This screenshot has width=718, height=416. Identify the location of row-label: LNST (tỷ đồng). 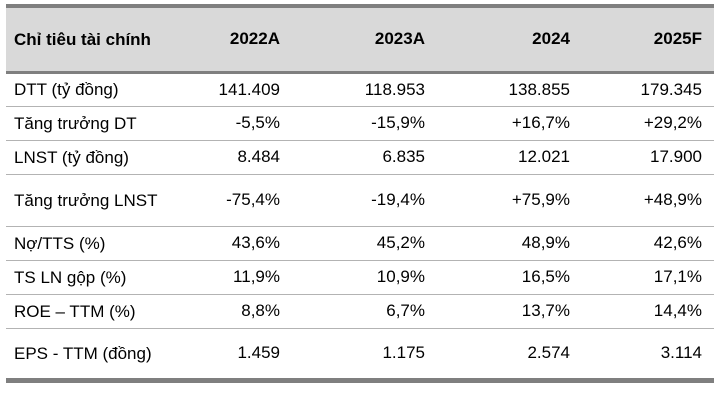
(71, 157).